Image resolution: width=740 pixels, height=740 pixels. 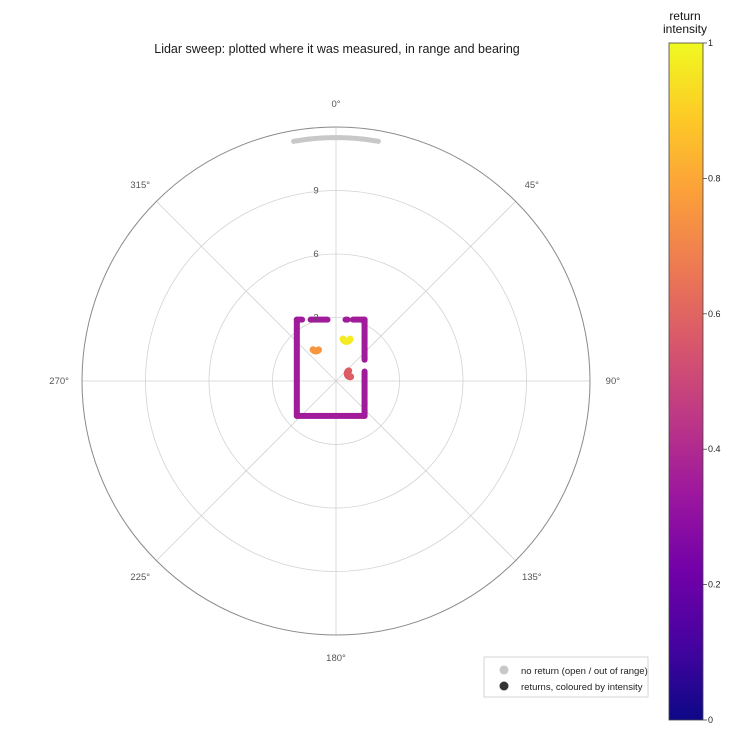 What do you see at coordinates (613, 381) in the screenshot?
I see `angle-tick-label: 90°` at bounding box center [613, 381].